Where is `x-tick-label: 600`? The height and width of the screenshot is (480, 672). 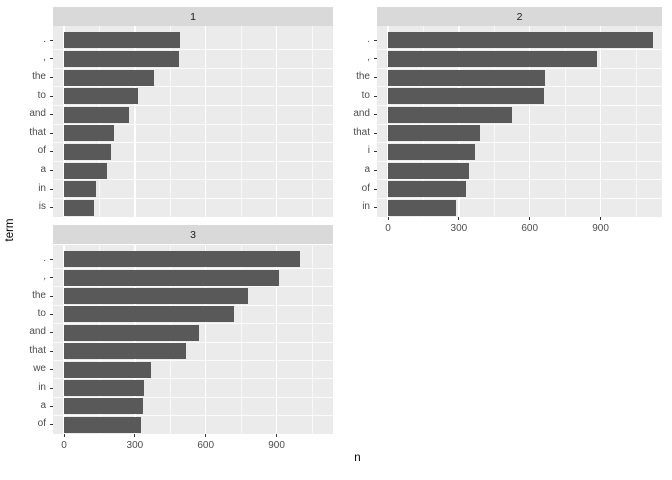 x-tick-label: 600 is located at coordinates (206, 445).